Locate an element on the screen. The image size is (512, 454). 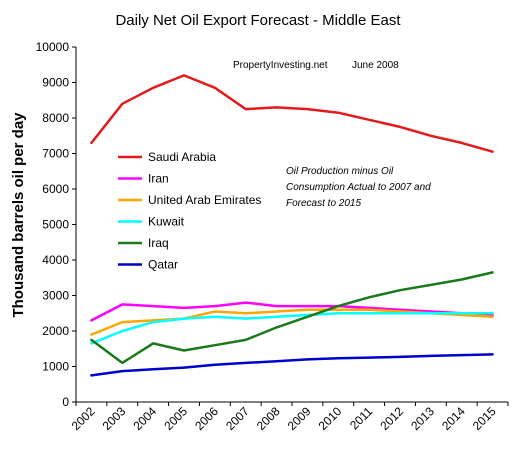
x-tick-label: 2011 is located at coordinates (361, 418).